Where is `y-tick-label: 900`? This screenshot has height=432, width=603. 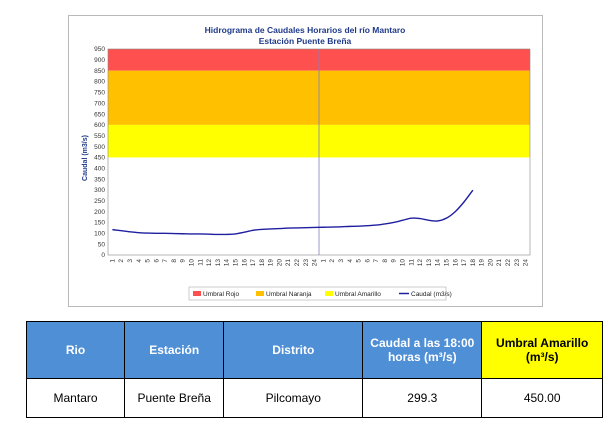
y-tick-label: 900 is located at coordinates (99, 60).